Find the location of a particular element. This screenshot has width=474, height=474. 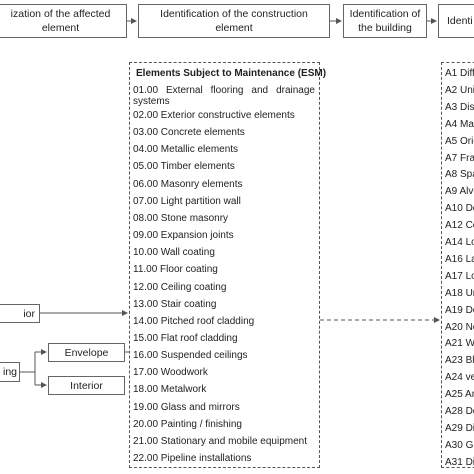

esm-item: 09.00 Expansion joints is located at coordinates (183, 236).